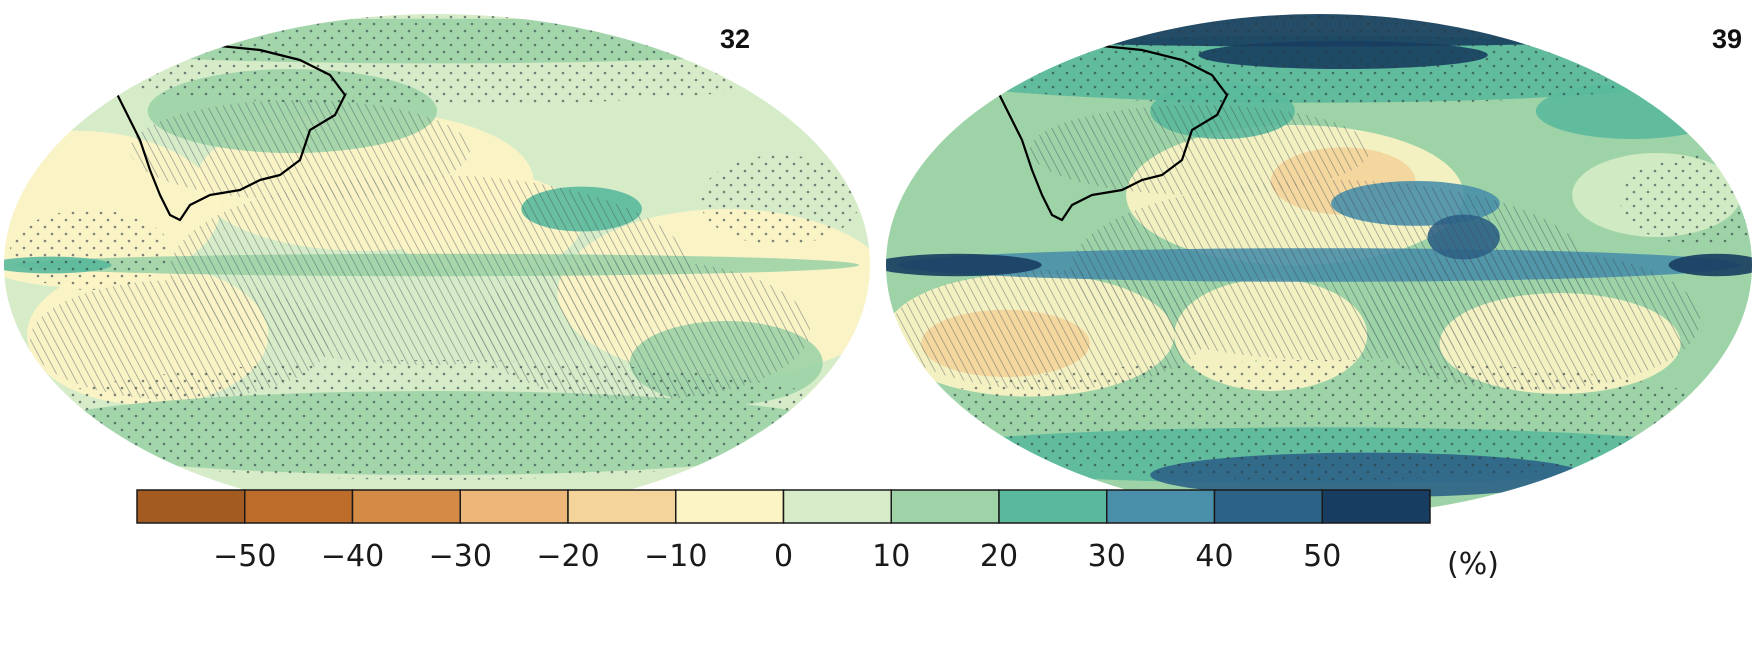 Image resolution: width=1756 pixels, height=645 pixels. What do you see at coordinates (460, 556) in the screenshot?
I see `colorbar-tick-label: −30` at bounding box center [460, 556].